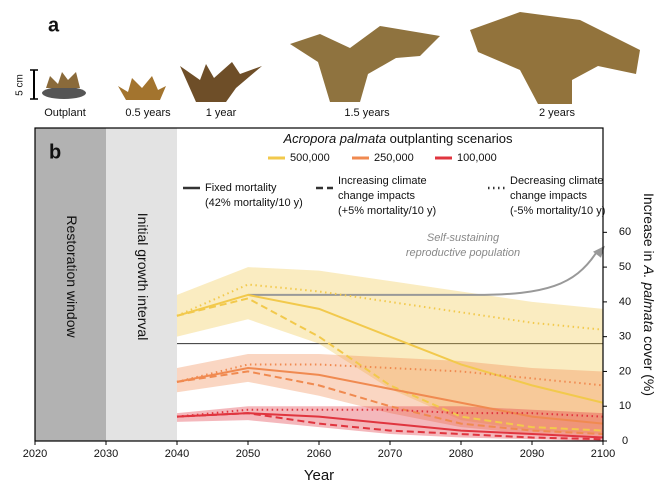 This screenshot has height=486, width=665. Describe the element at coordinates (55, 152) in the screenshot. I see `panel-label: b` at that location.